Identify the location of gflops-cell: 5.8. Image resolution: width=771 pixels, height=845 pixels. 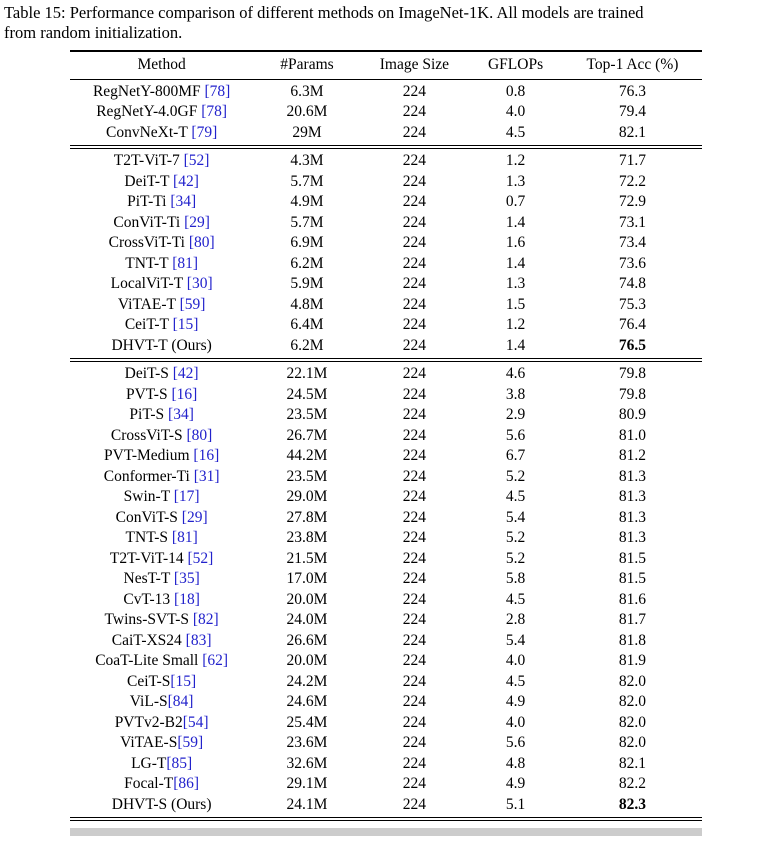
(515, 579).